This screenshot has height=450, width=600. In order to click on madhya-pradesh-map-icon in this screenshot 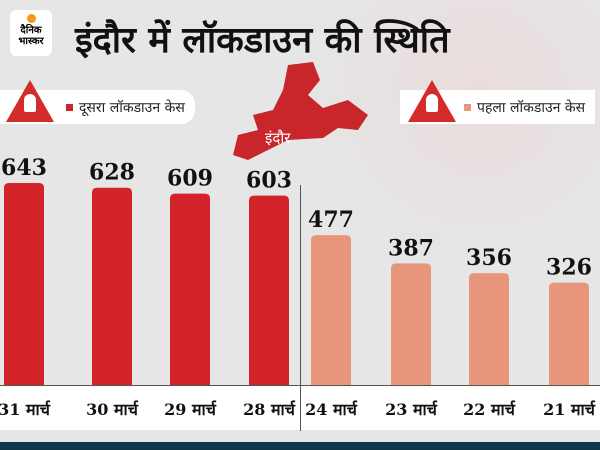, I will do `click(300, 111)`.